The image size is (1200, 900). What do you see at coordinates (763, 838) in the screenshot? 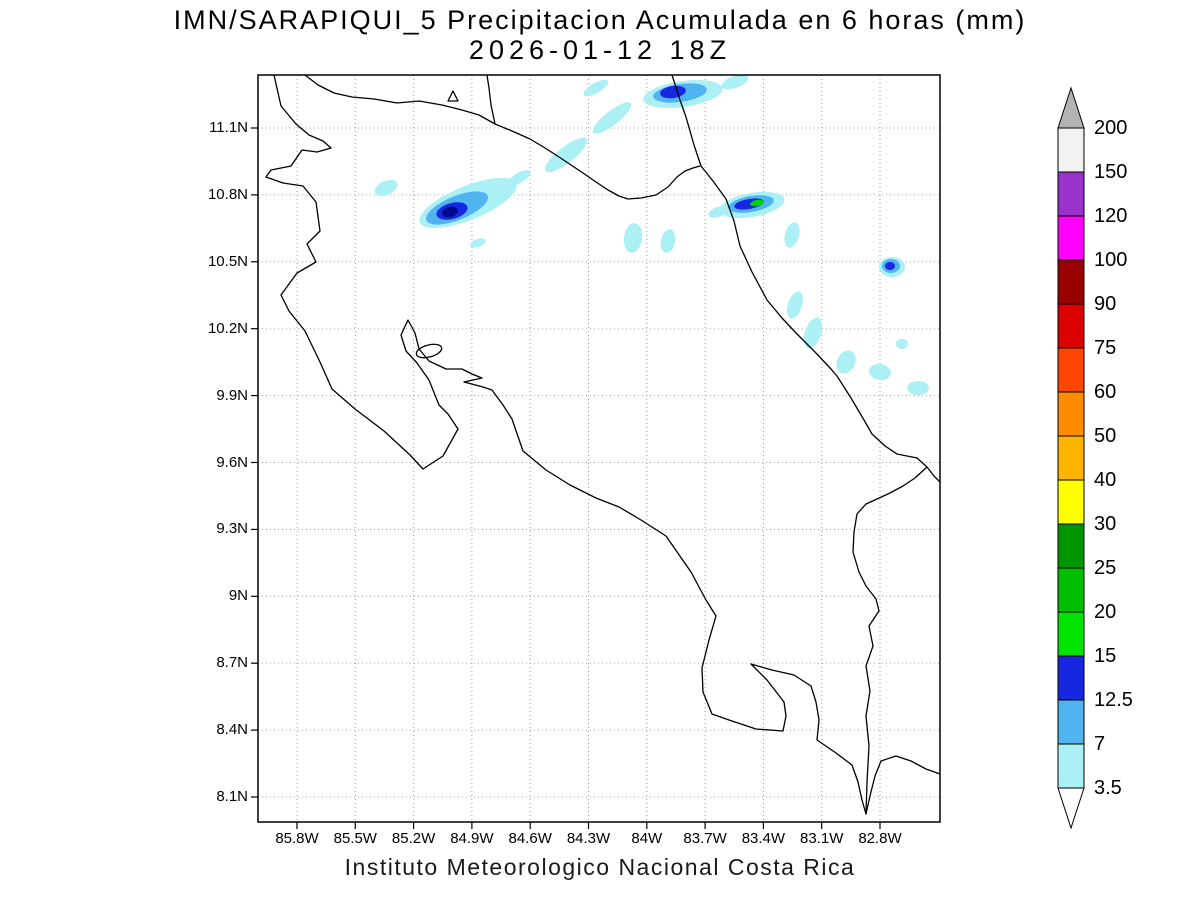
I see `x-tick-label: 83.4W` at bounding box center [763, 838].